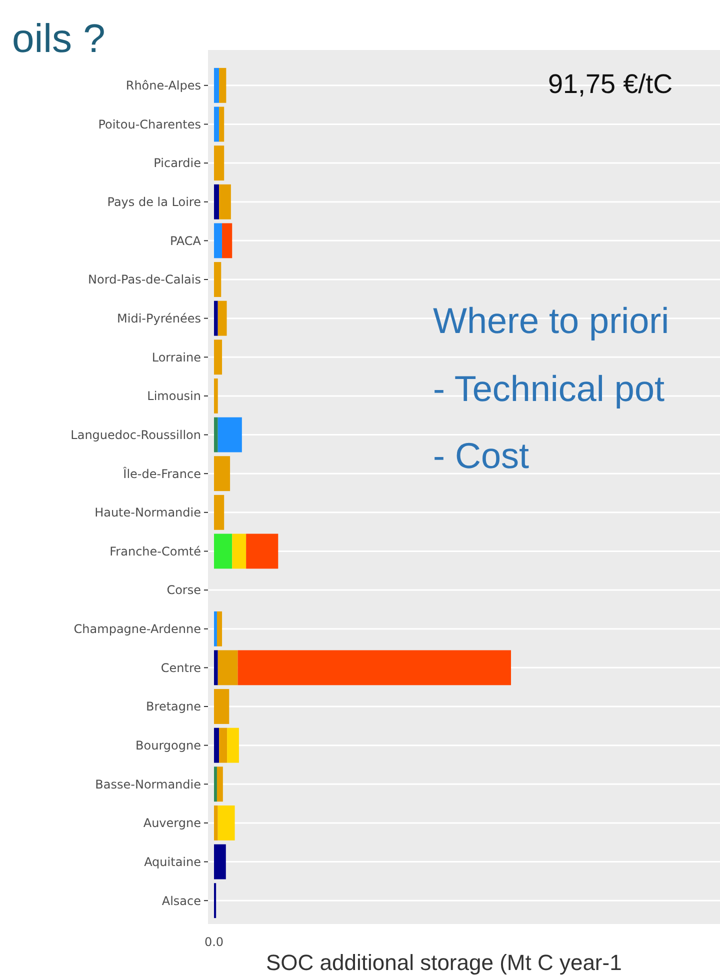  I want to click on y-tick-label: Aquitaine, so click(172, 861).